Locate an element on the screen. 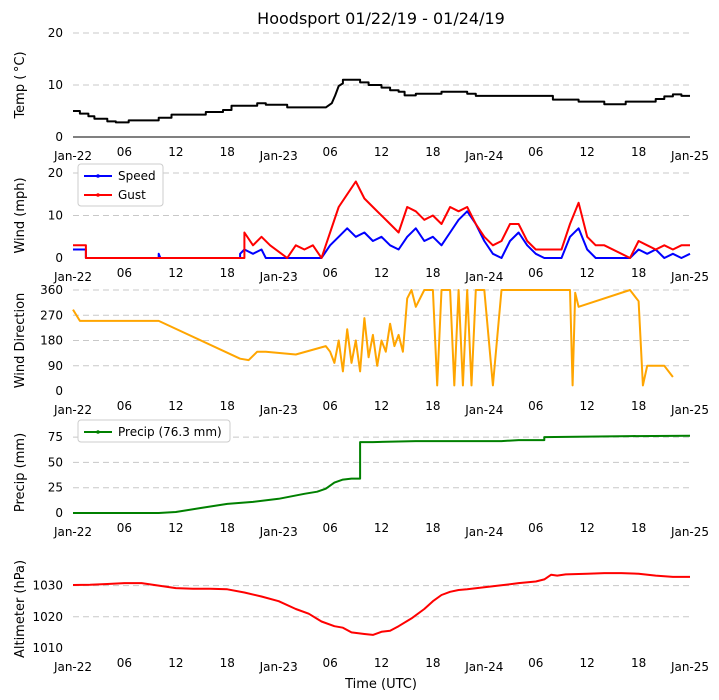 The height and width of the screenshot is (700, 719). series-line-gust is located at coordinates (381, 219).